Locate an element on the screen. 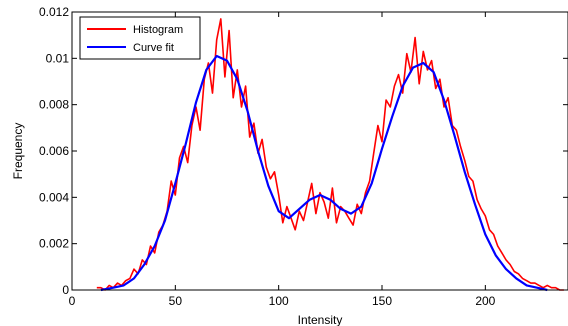 Image resolution: width=568 pixels, height=326 pixels. legend: Histogram Curve fit is located at coordinates (140, 38).